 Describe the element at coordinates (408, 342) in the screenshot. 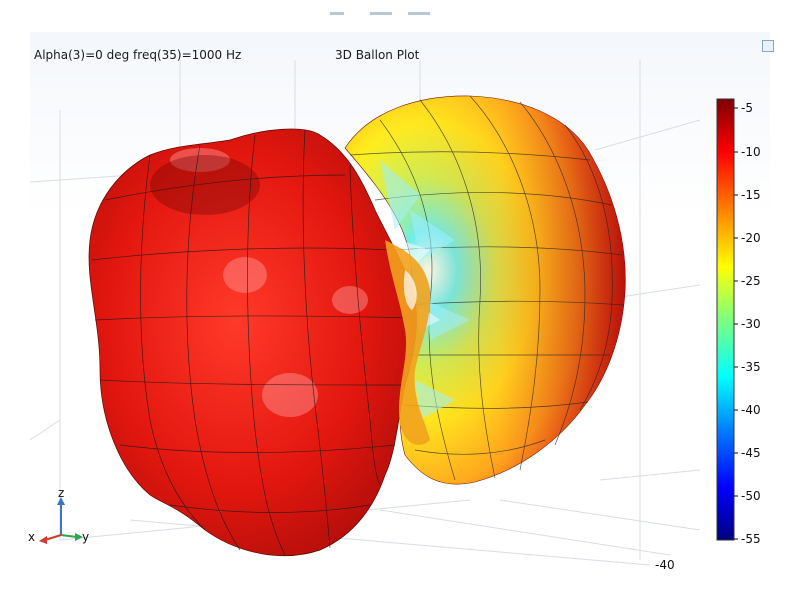

I see `balloon-waist` at that location.